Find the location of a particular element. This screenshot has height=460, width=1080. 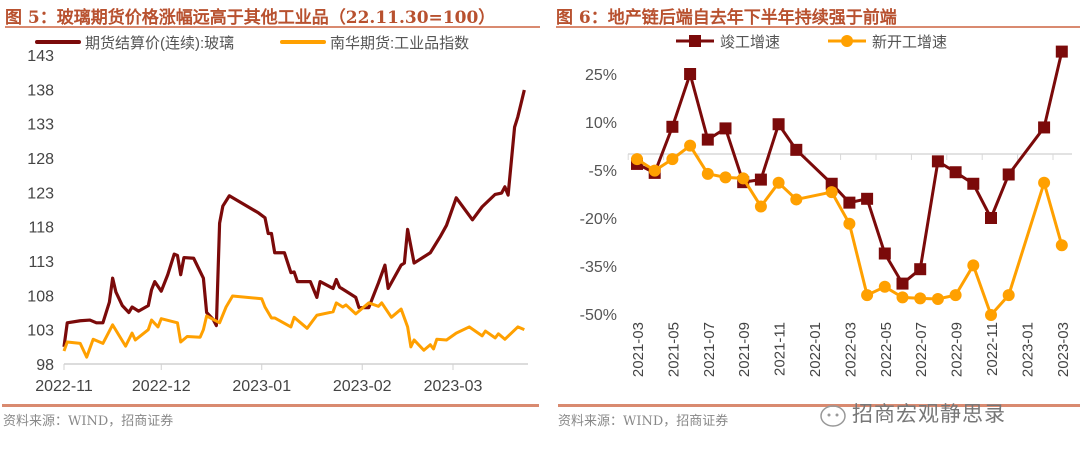

x-tick-label: 2023-02 is located at coordinates (362, 386).